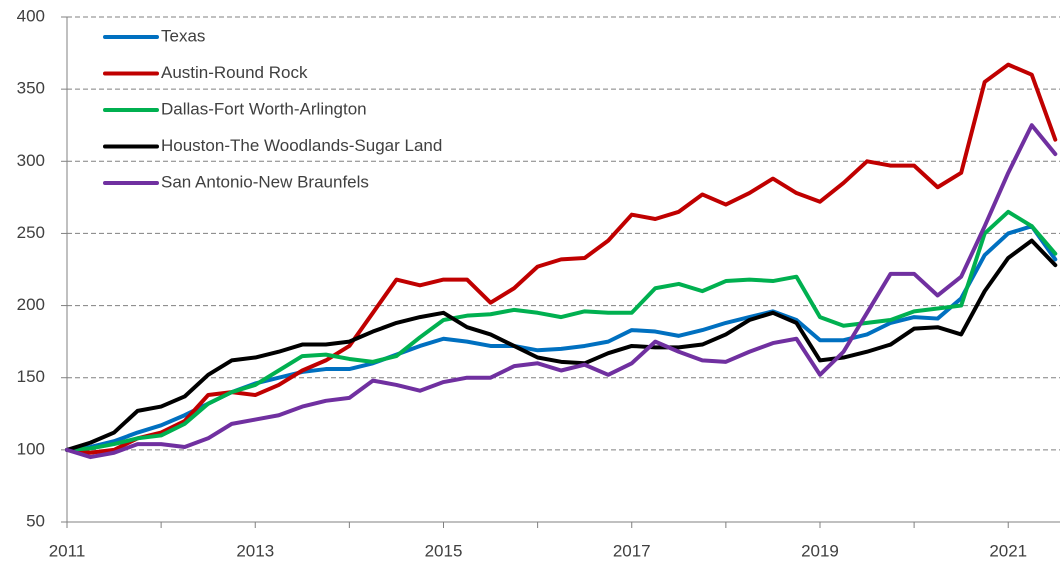 The width and height of the screenshot is (1060, 568). Describe the element at coordinates (67, 550) in the screenshot. I see `x-tick-label: 2011` at that location.